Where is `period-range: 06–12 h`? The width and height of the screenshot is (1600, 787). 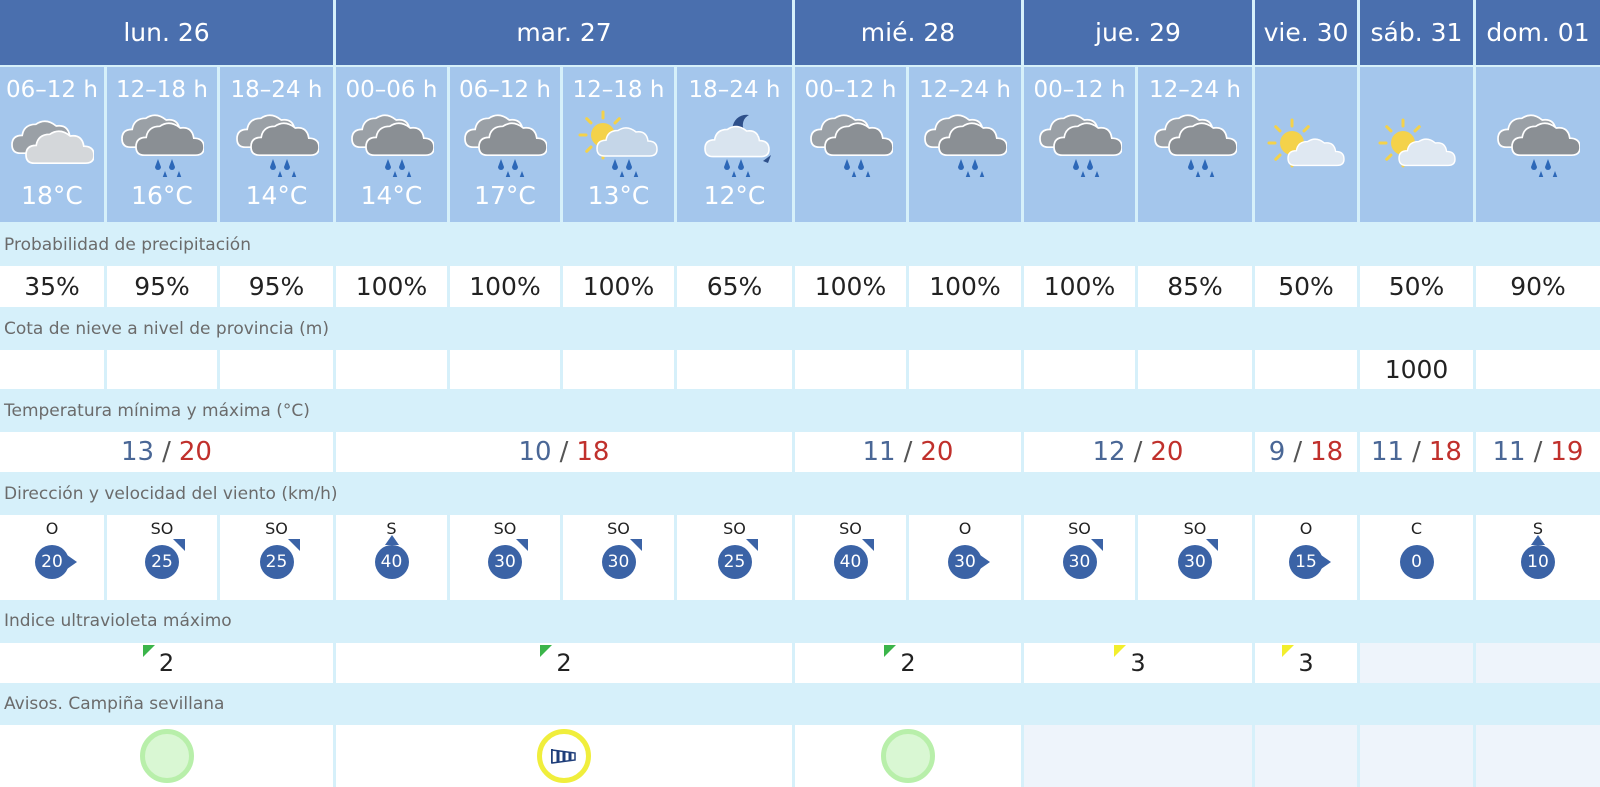
period-range: 06–12 h is located at coordinates (505, 90).